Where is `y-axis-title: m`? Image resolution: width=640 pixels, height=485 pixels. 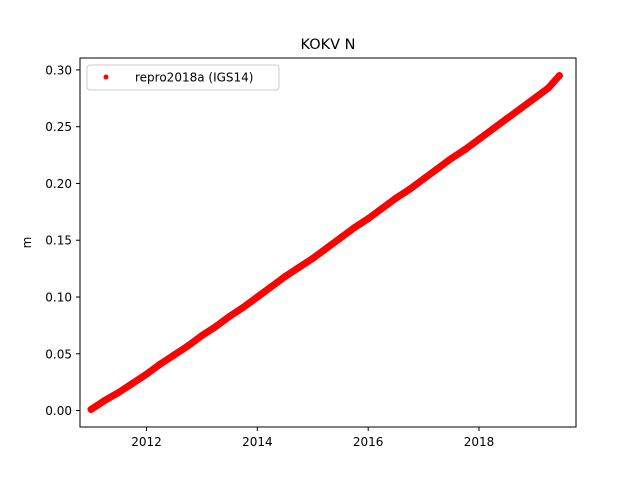
y-axis-title: m is located at coordinates (27, 243).